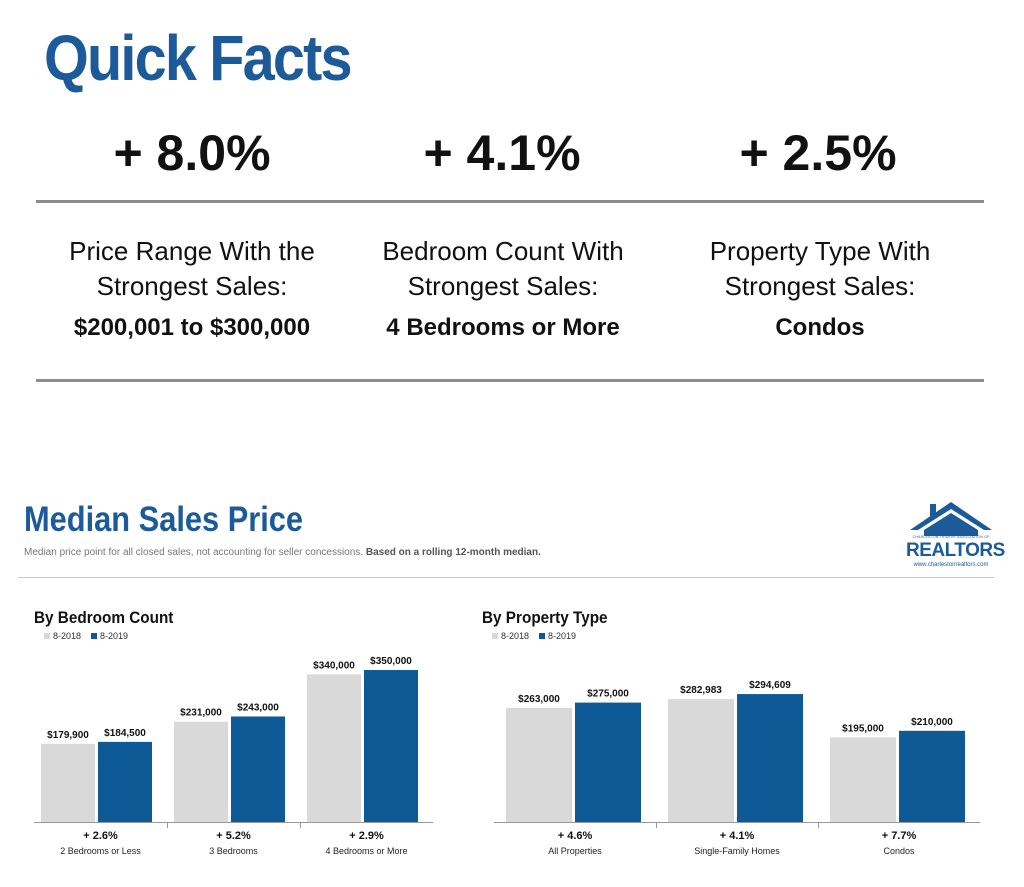 This screenshot has height=887, width=1024. What do you see at coordinates (201, 713) in the screenshot?
I see `bar-value-label: $231,000` at bounding box center [201, 713].